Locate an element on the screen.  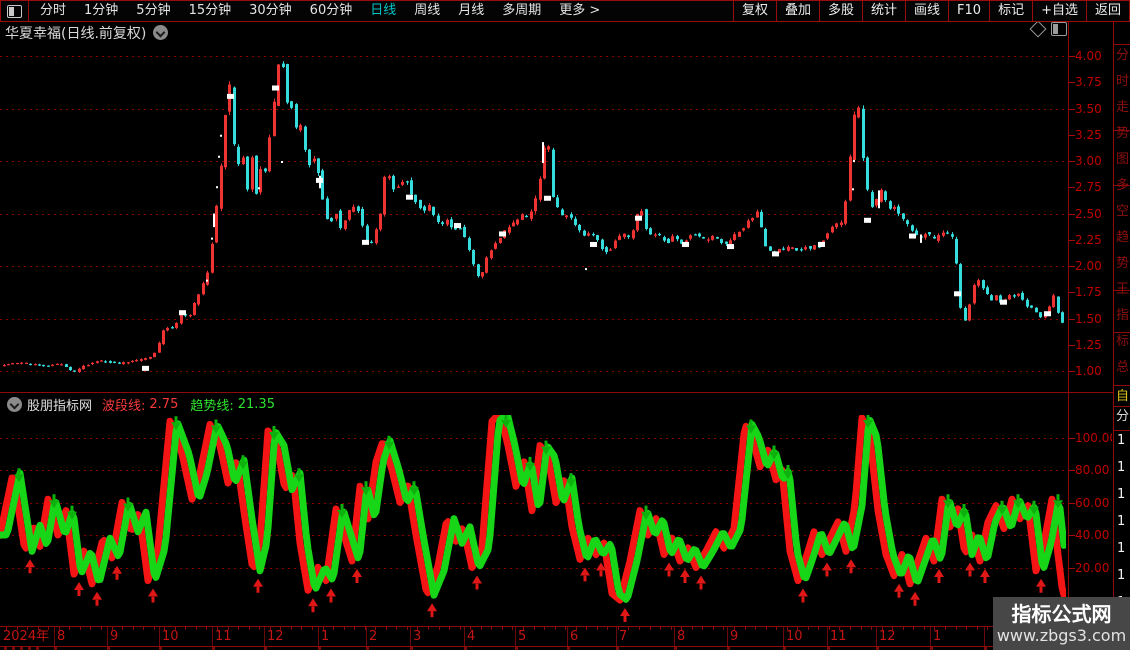
date-label: 5 is located at coordinates (522, 636).